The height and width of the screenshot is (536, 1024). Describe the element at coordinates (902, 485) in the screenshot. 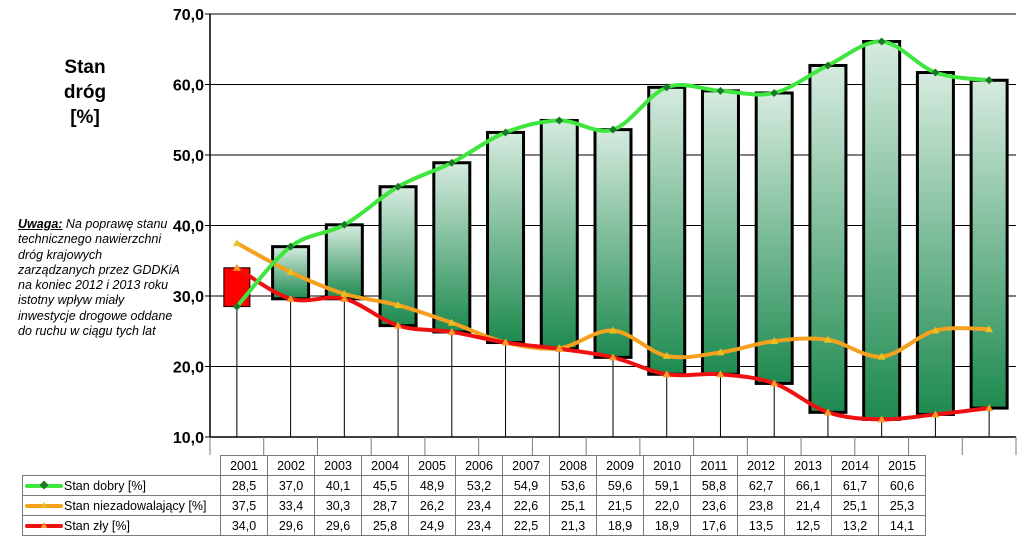

I see `data-label: 60,6` at that location.